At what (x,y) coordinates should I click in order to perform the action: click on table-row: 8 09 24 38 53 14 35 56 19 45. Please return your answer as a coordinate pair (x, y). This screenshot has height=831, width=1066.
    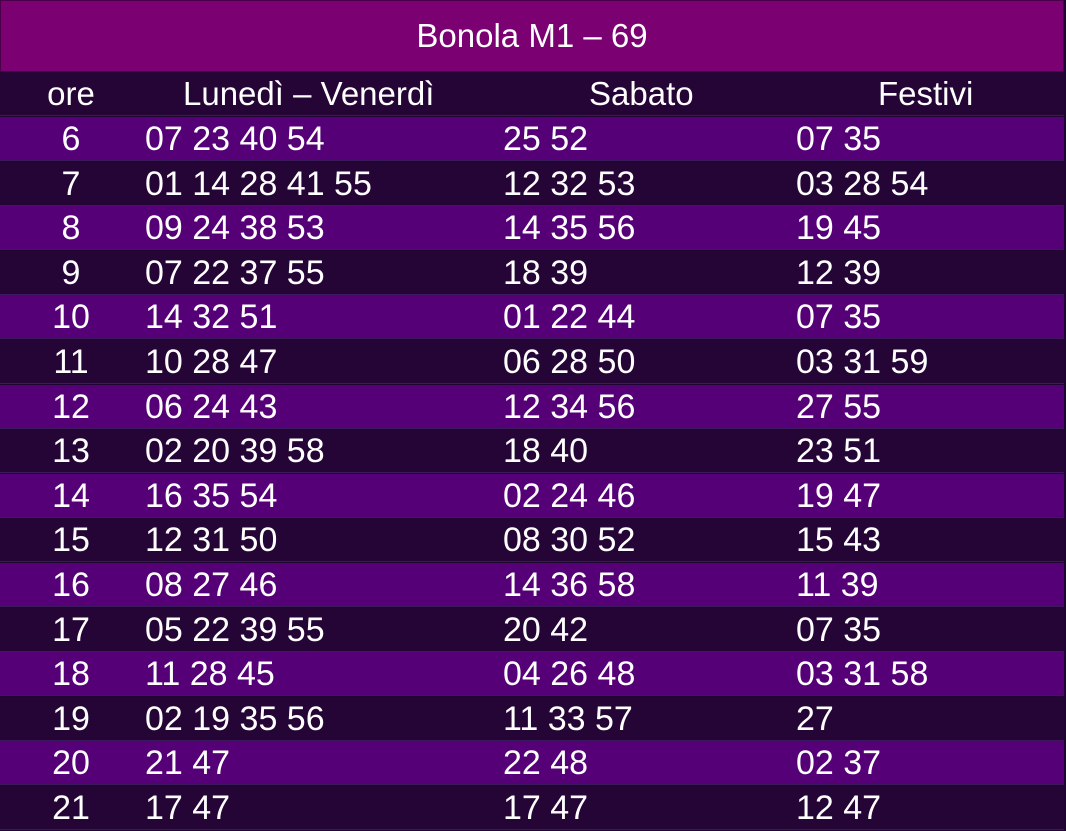
    Looking at the image, I should click on (532, 228).